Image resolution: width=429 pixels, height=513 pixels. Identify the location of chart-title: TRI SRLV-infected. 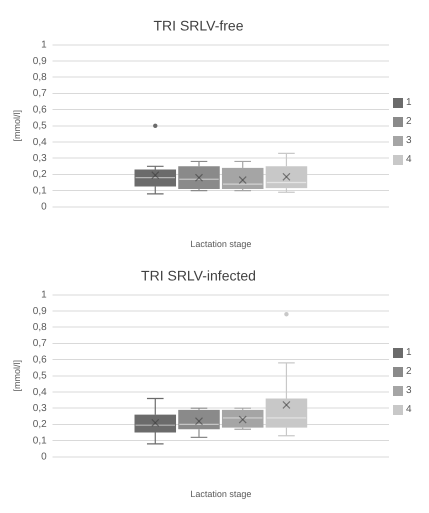
(198, 275).